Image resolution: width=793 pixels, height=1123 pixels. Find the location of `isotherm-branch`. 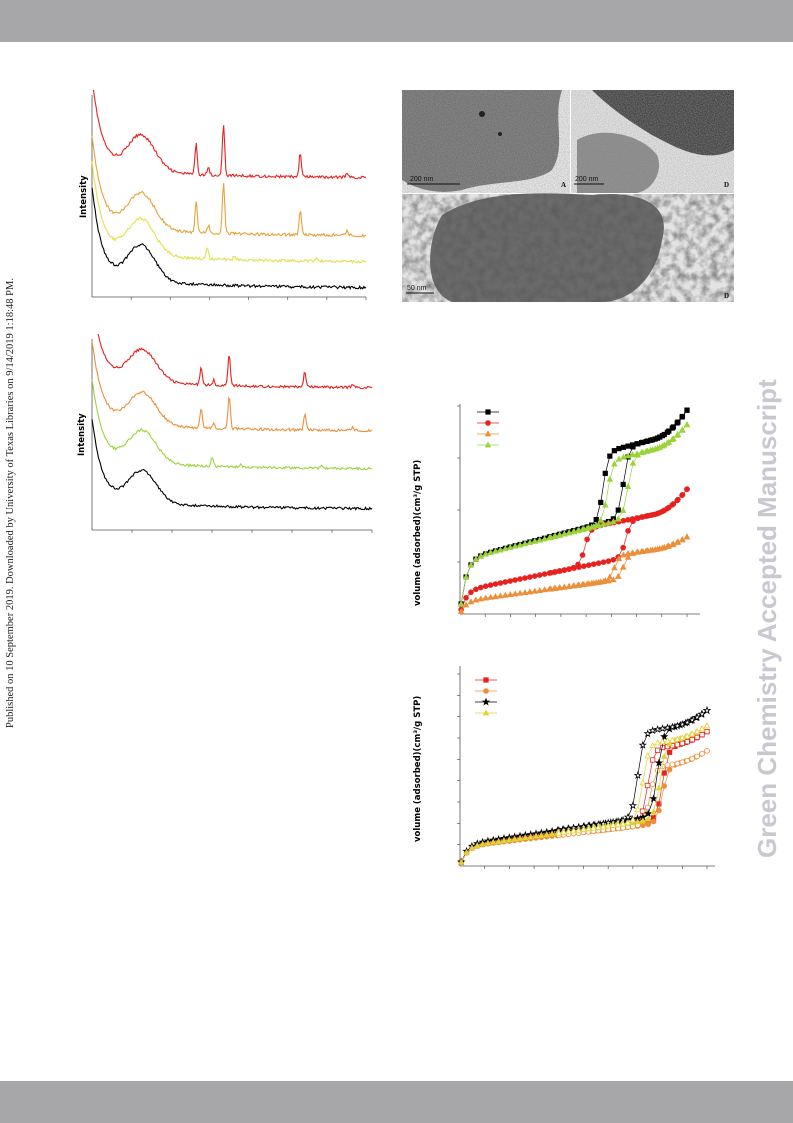

isotherm-branch is located at coordinates (633, 770).